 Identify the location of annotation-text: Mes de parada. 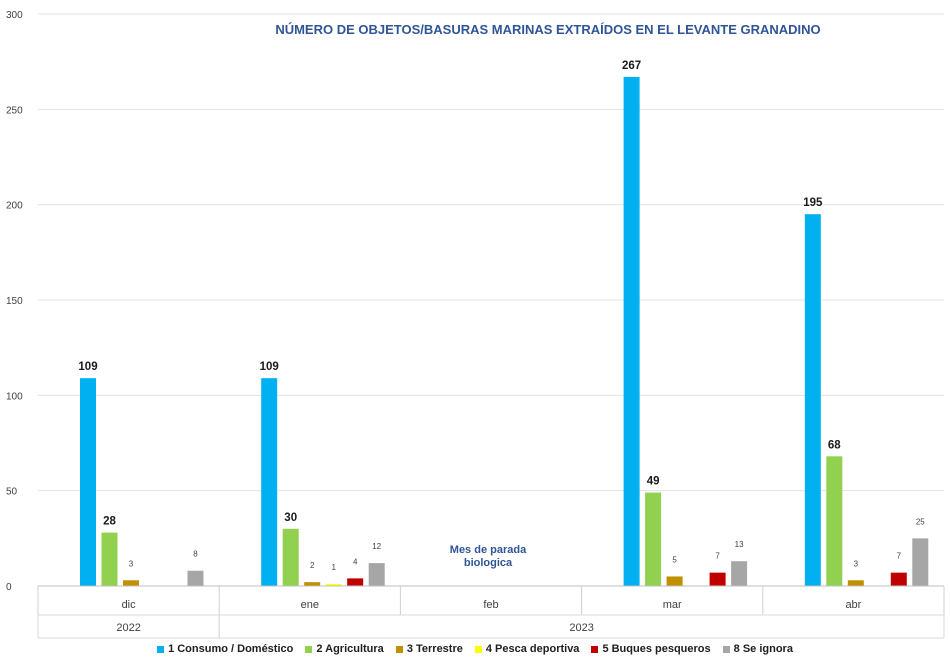
(488, 550).